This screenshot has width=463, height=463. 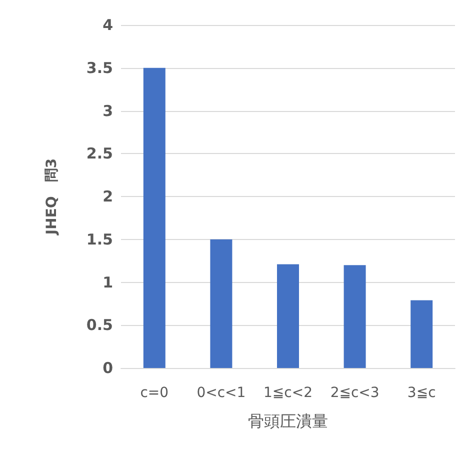 What do you see at coordinates (107, 368) in the screenshot?
I see `y-tick-label: 0` at bounding box center [107, 368].